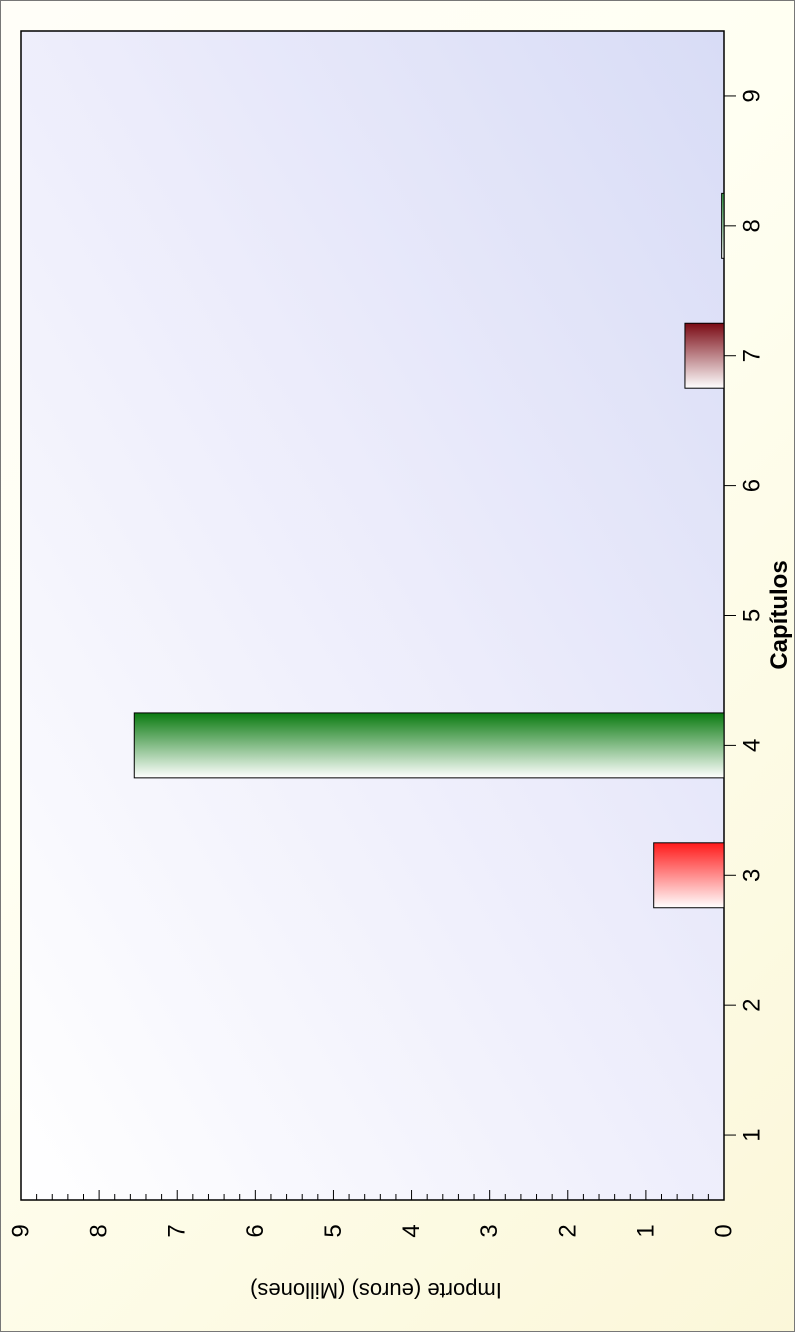  Describe the element at coordinates (21, 1230) in the screenshot. I see `value-tick-label: 9` at that location.